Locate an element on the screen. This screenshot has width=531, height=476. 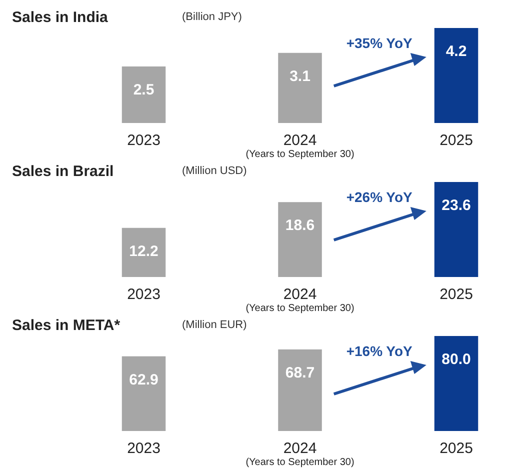
chart-title: Sales in META* is located at coordinates (66, 325).